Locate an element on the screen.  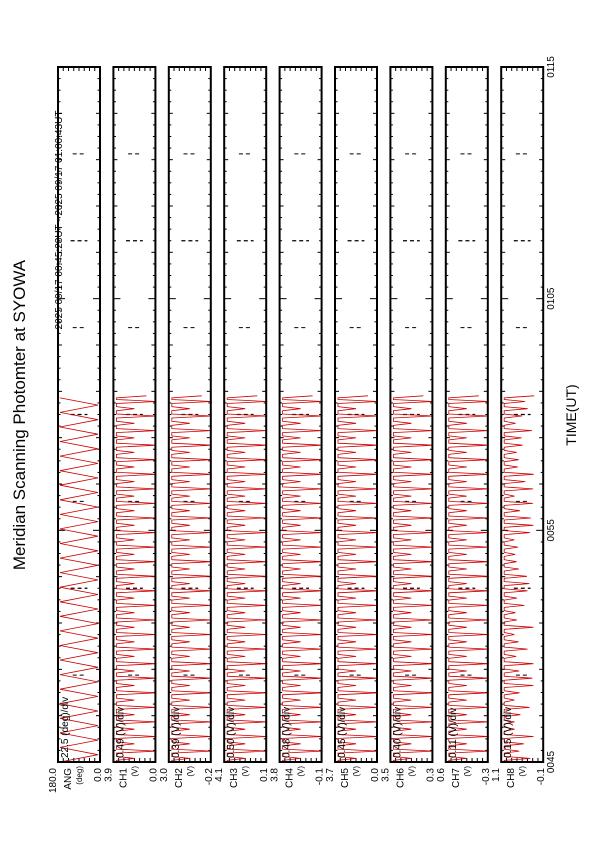
channel-label: CH3 is located at coordinates (234, 778).